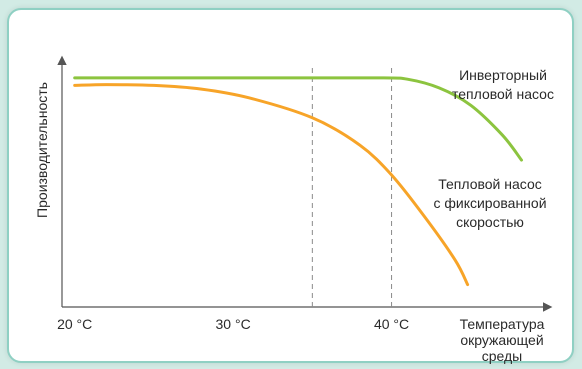  What do you see at coordinates (503, 94) in the screenshot?
I see `series-label-0-line-1: тепловой насос` at bounding box center [503, 94].